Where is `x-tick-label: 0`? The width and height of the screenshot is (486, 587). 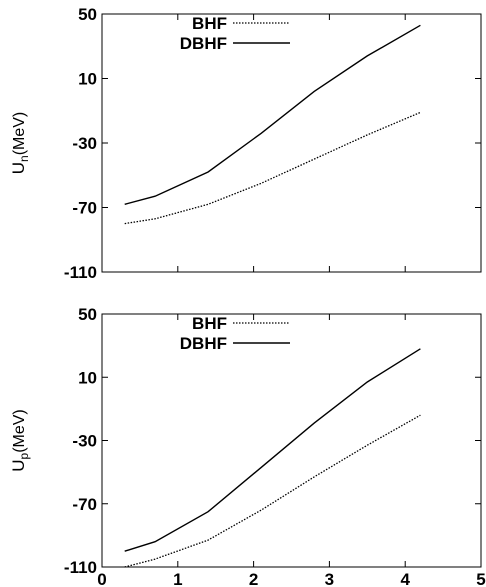 x-tick-label: 0 is located at coordinates (101, 578).